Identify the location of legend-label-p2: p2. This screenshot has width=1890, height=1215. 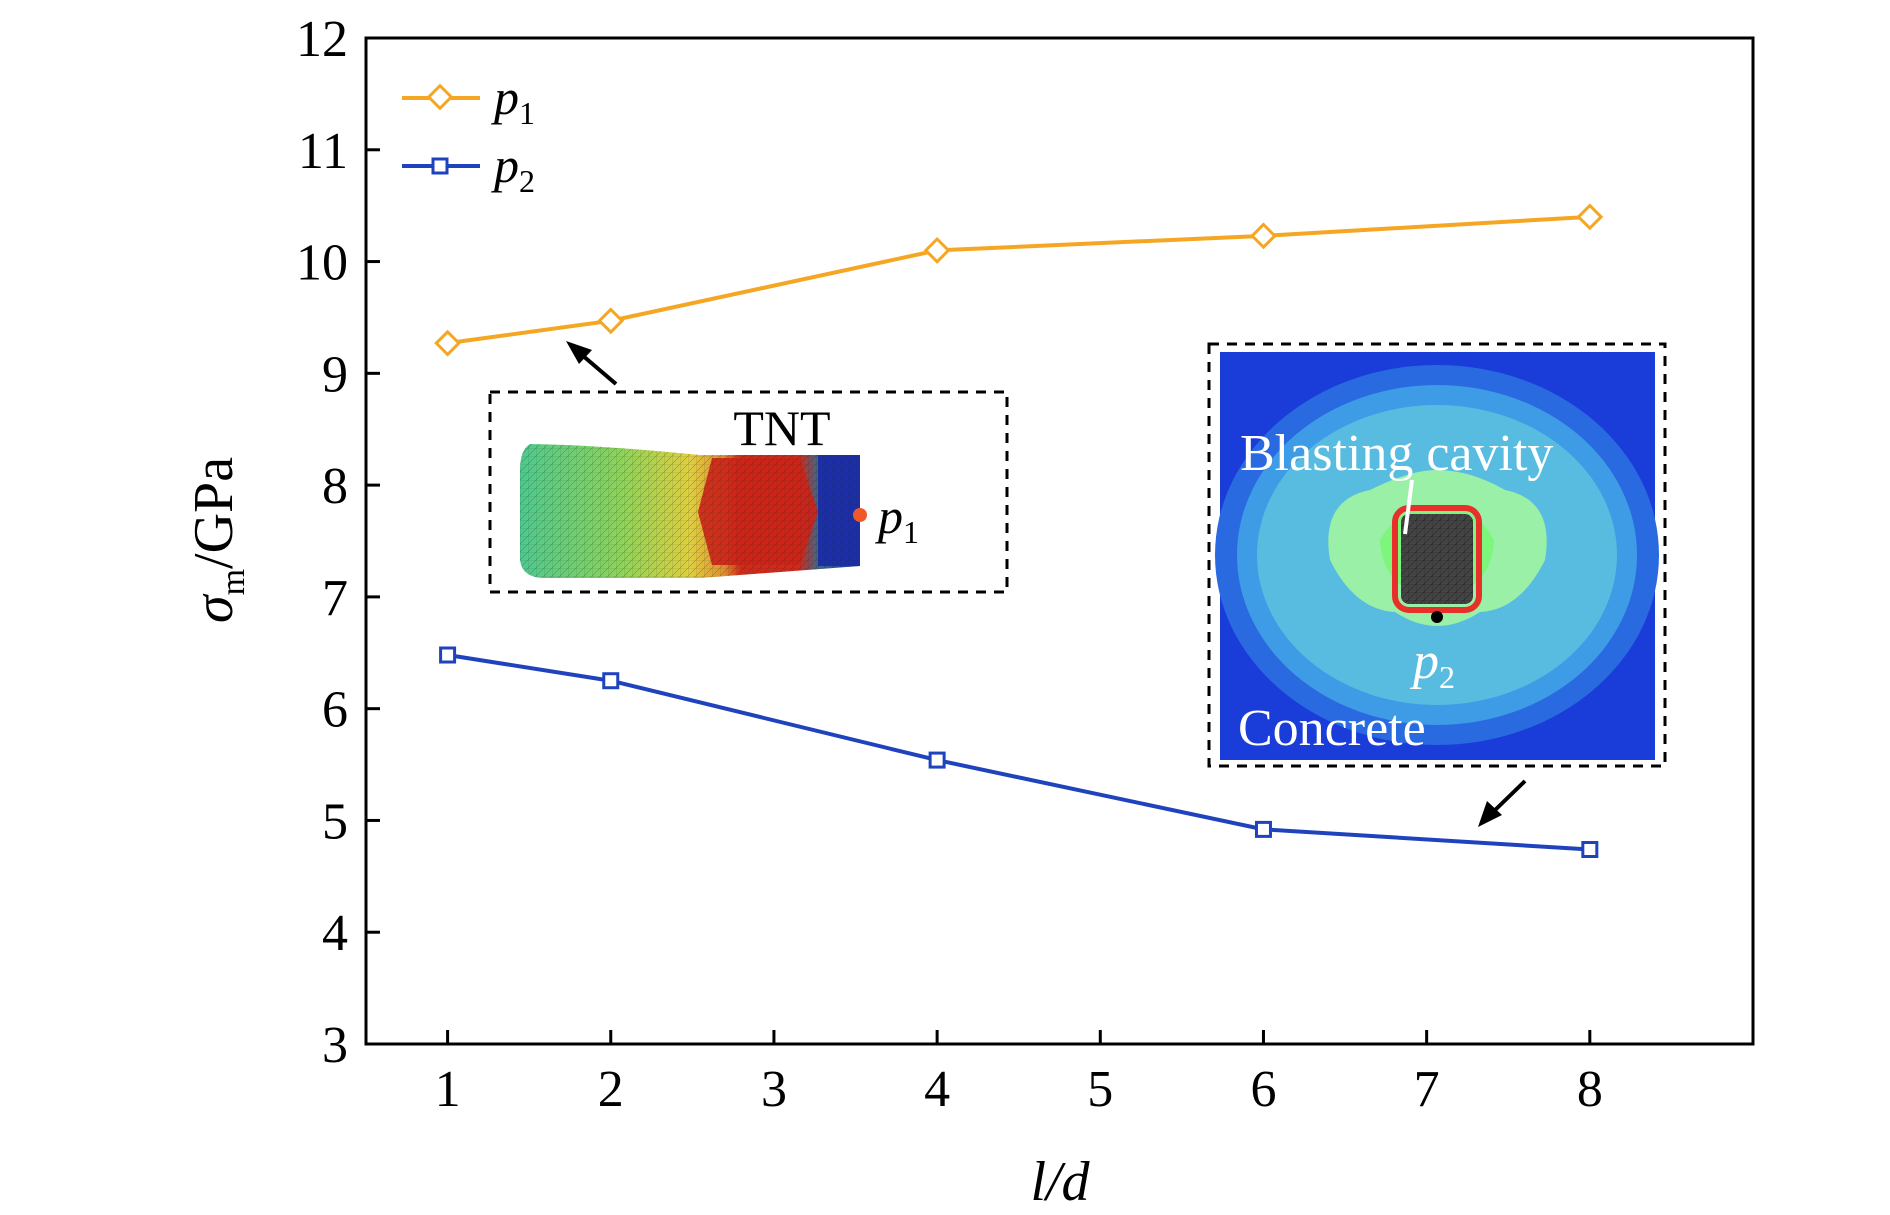
(513, 168).